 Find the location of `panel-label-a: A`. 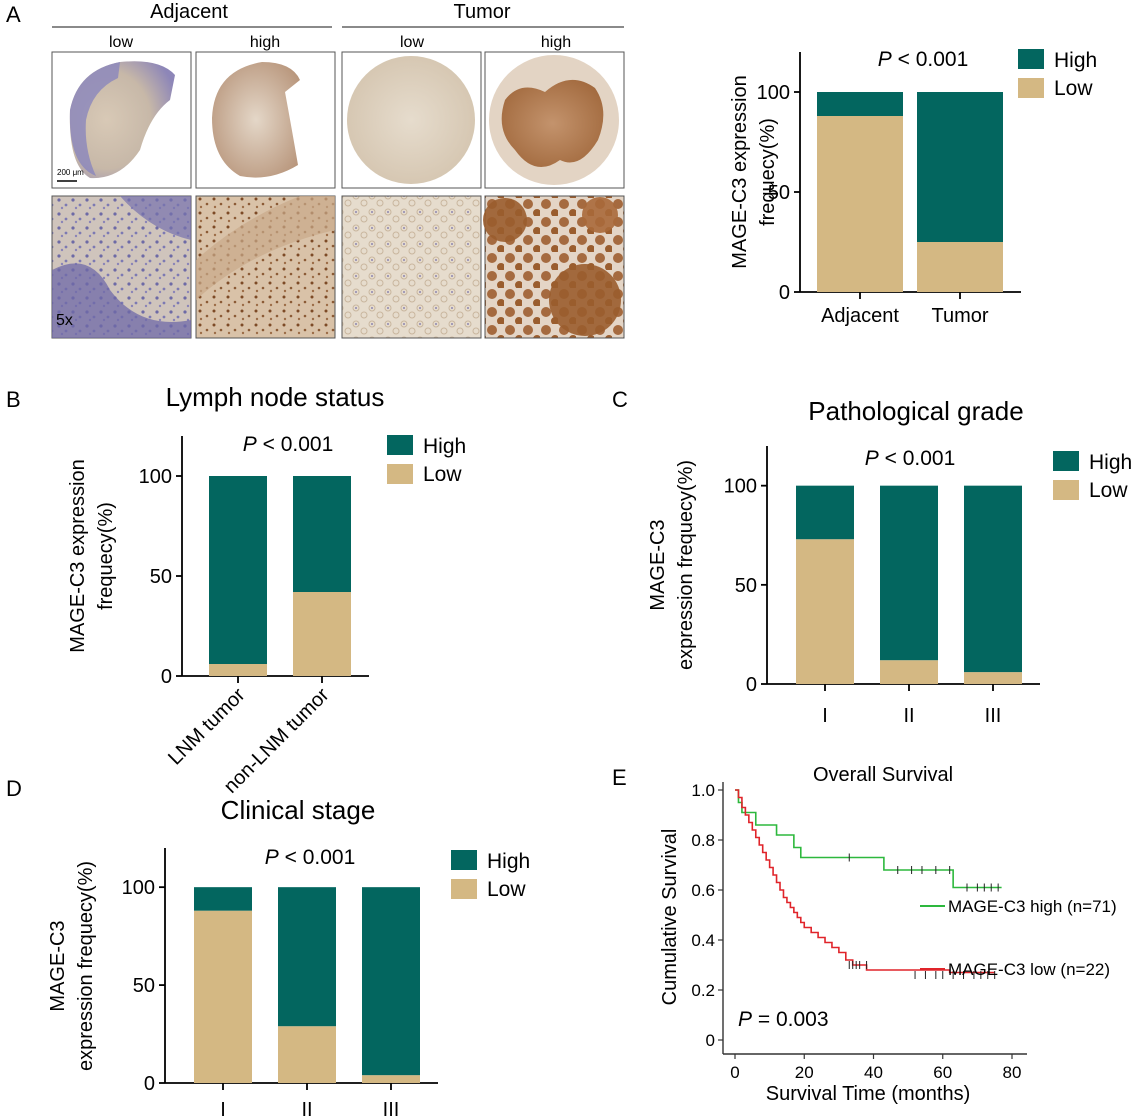

panel-label-a: A is located at coordinates (13, 14).